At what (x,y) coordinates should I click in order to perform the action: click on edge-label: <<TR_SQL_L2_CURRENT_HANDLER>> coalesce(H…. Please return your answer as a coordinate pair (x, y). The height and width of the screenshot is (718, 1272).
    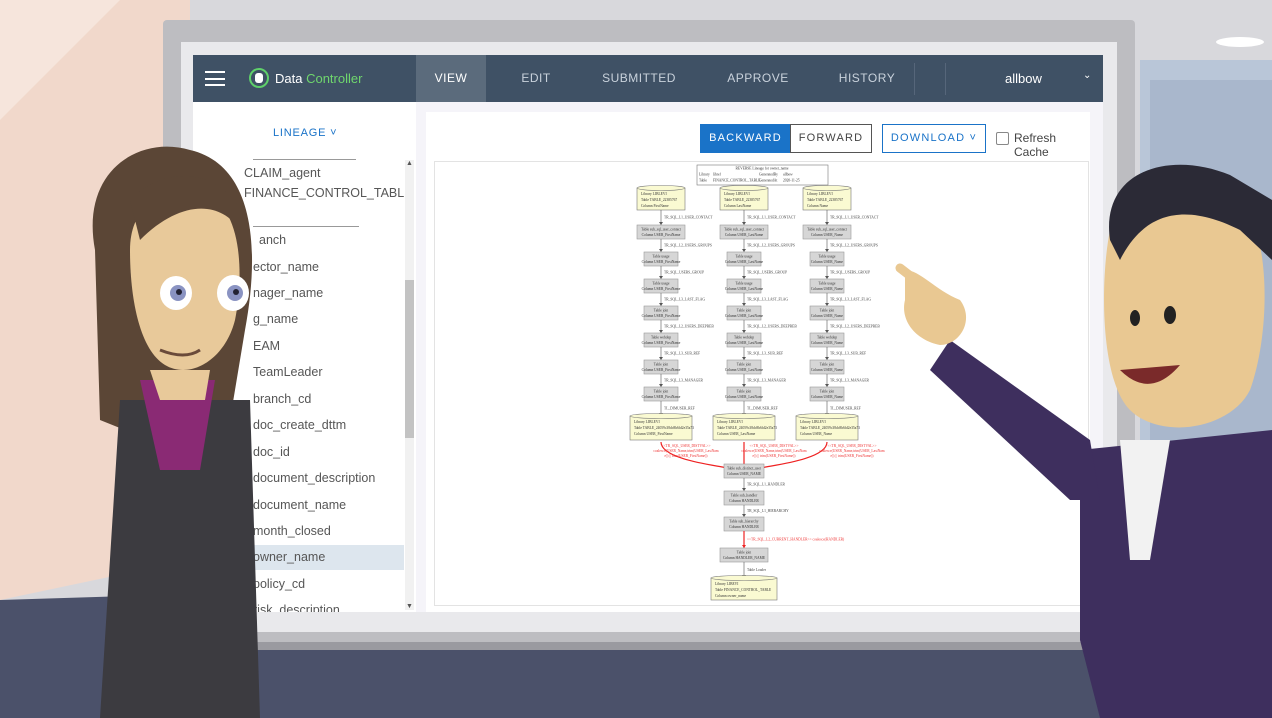
    Looking at the image, I should click on (796, 540).